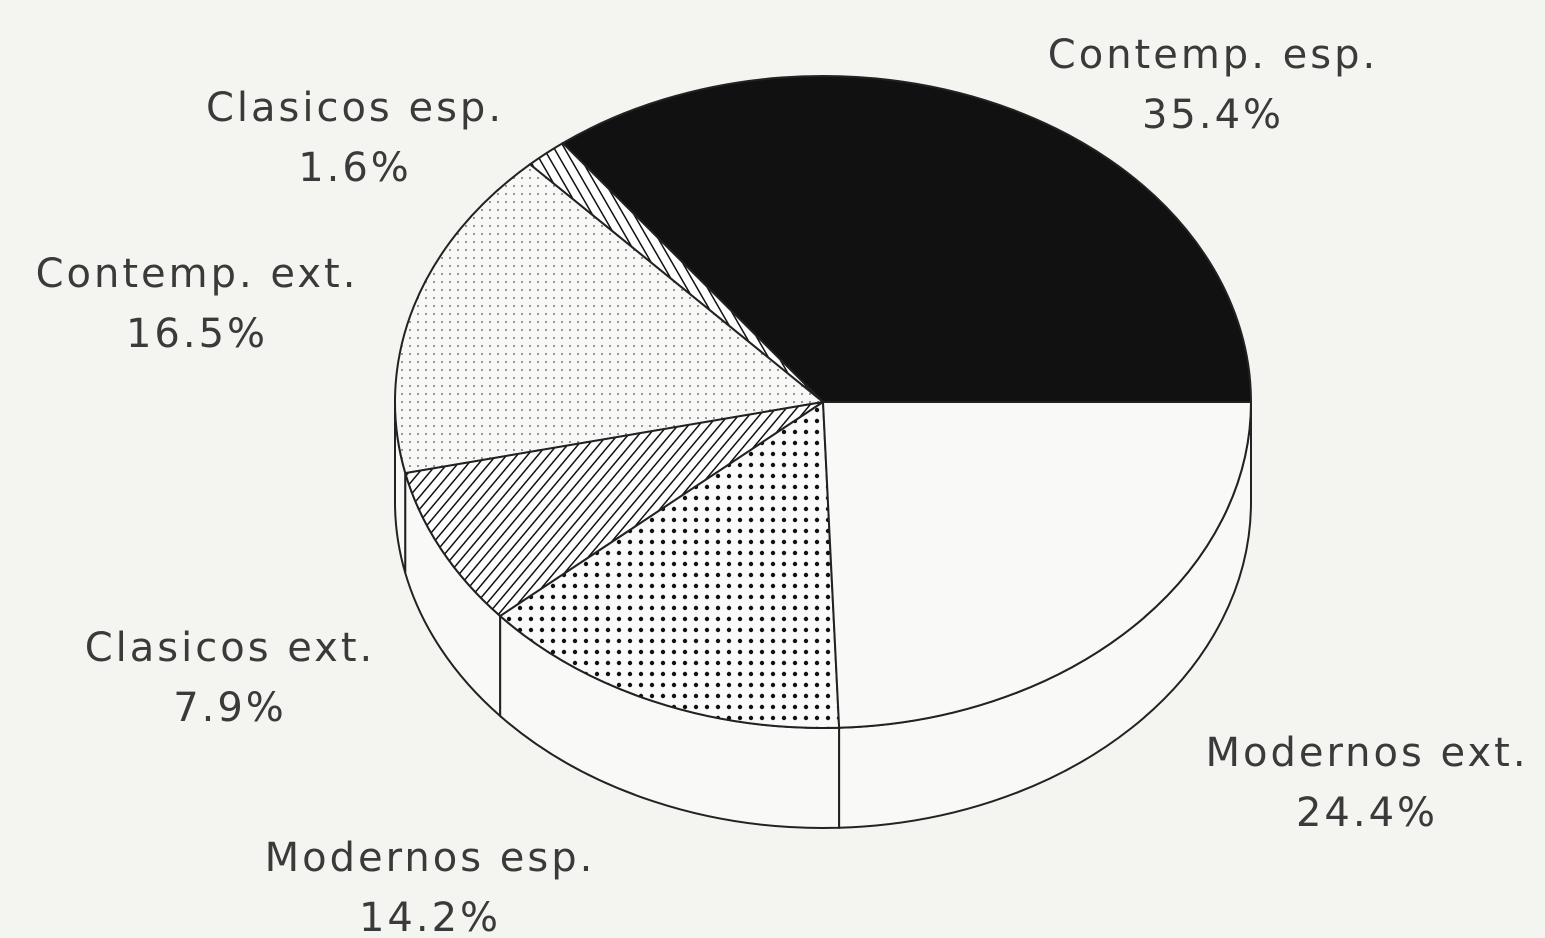 The width and height of the screenshot is (1545, 938). What do you see at coordinates (355, 108) in the screenshot?
I see `slice-label: Clasicos esp.` at bounding box center [355, 108].